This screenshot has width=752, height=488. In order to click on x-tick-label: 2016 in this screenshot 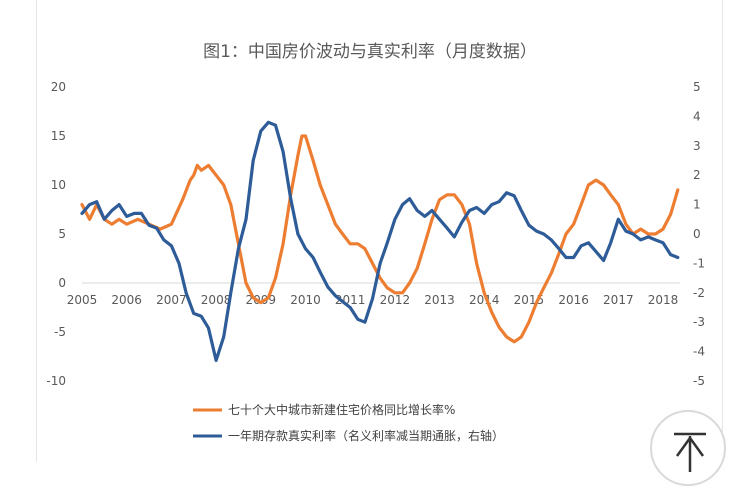, I will do `click(573, 300)`.